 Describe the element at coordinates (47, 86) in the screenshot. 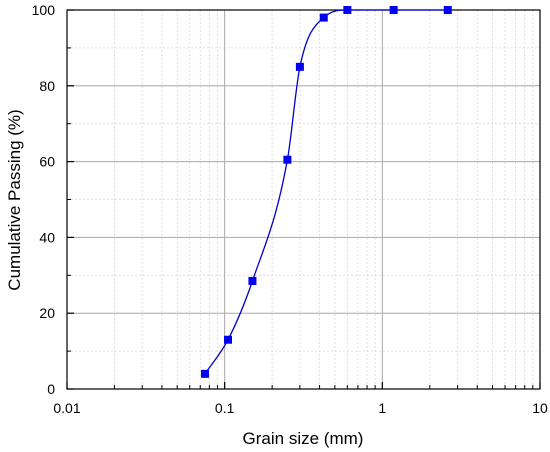

I see `y-tick-label: 80` at that location.